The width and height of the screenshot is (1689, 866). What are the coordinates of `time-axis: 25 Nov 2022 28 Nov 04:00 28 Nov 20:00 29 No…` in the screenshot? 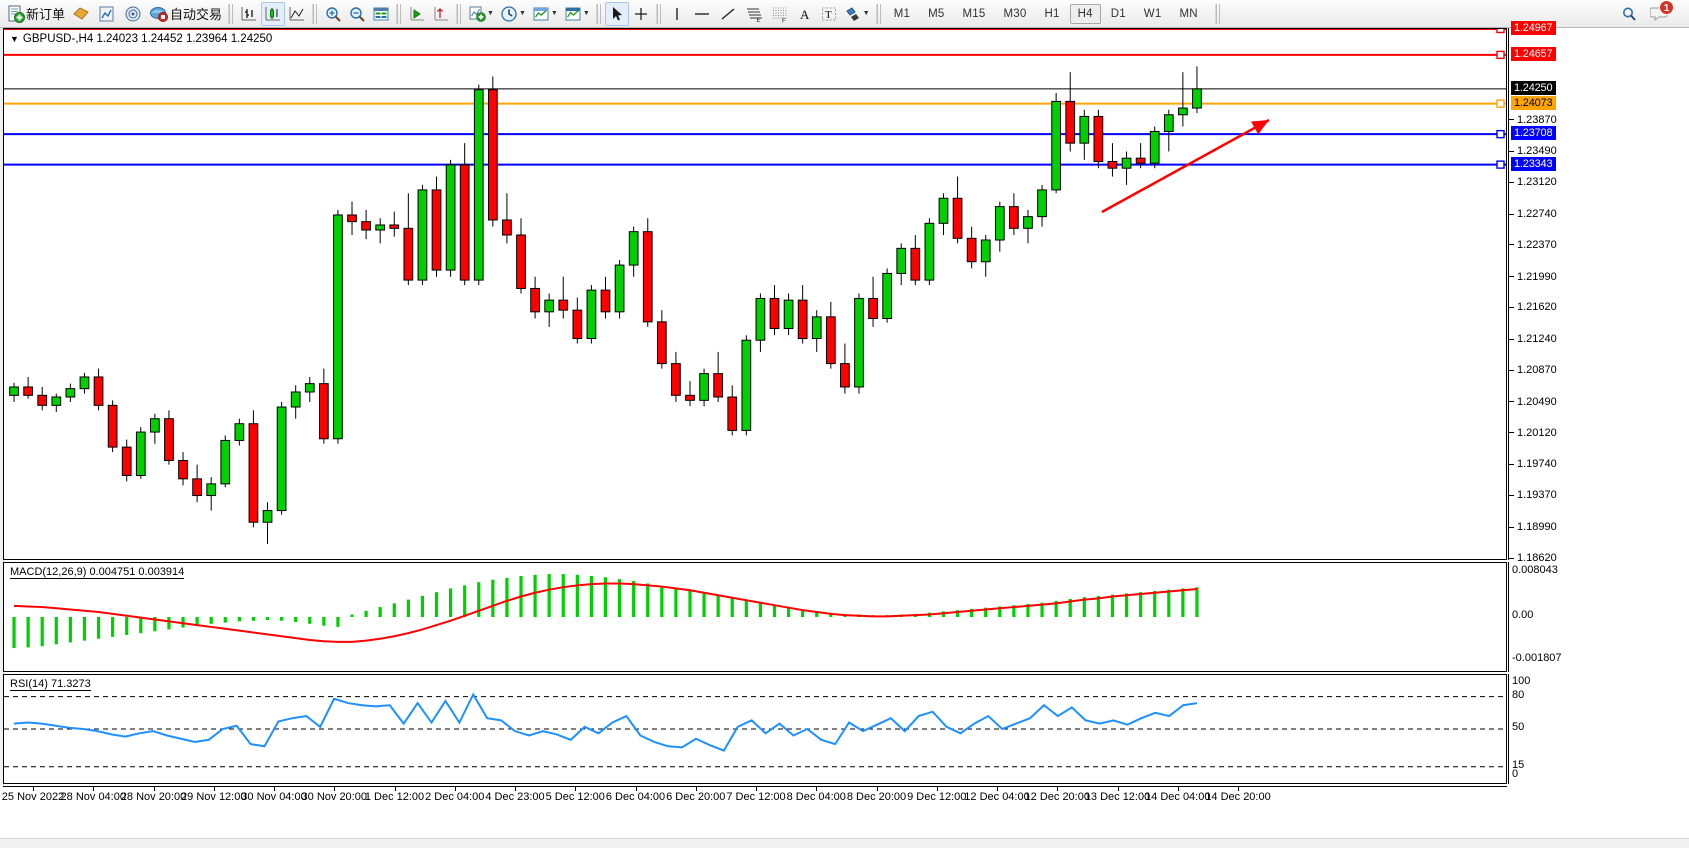 It's located at (754, 799).